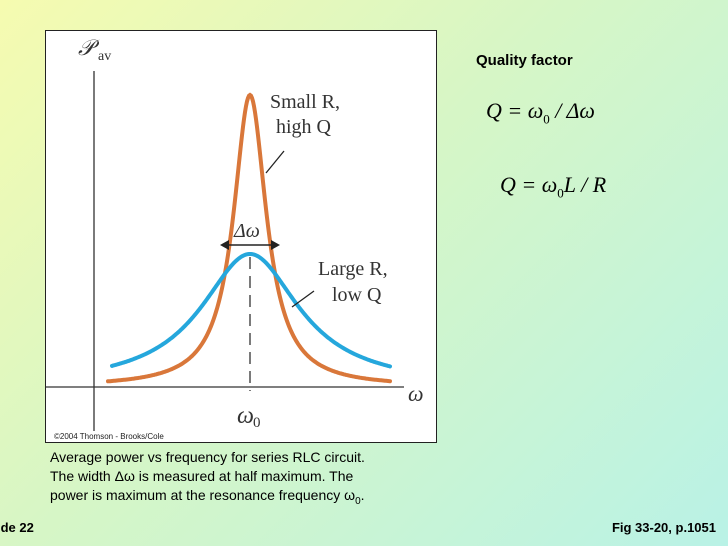  What do you see at coordinates (109, 436) in the screenshot?
I see `copyright-text: ©2004 Thomson - Brooks/Cole` at bounding box center [109, 436].